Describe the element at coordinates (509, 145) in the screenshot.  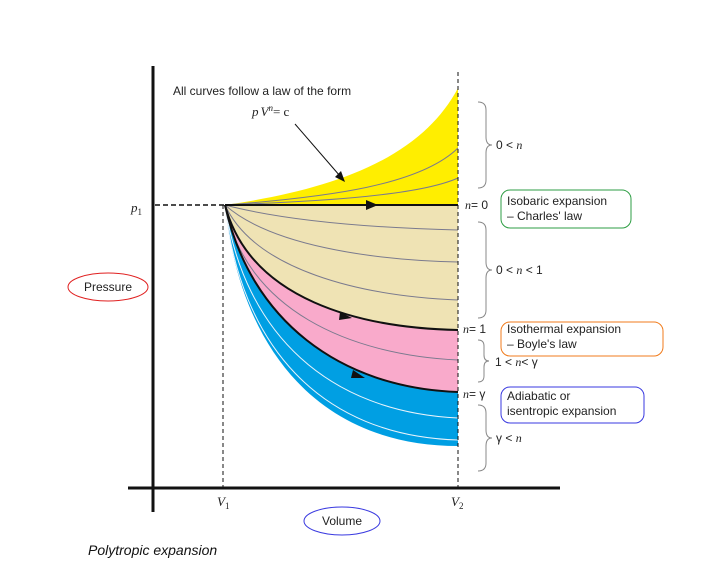
I see `range-label-1: 0 < n` at that location.